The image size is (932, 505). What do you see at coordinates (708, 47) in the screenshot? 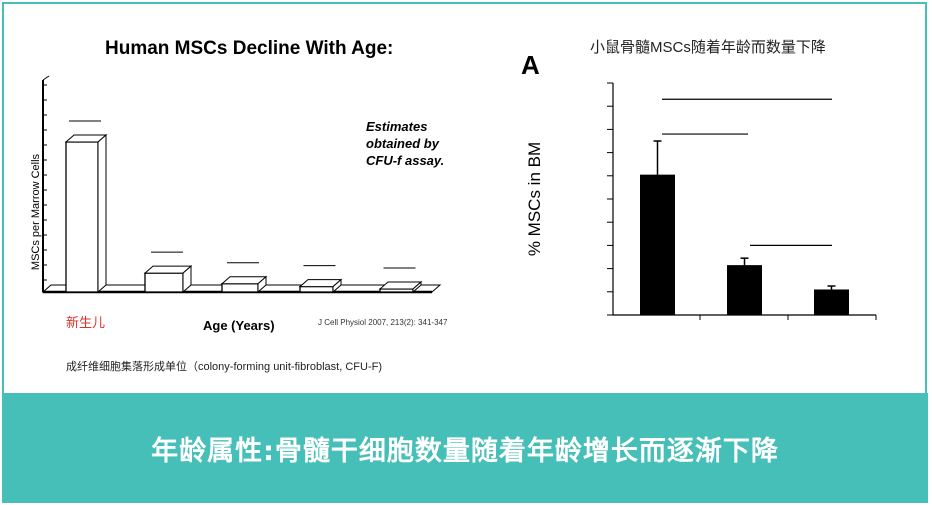
I see `mouse-chart-title: 小鼠骨髓MSCs随着年龄而数量下降` at bounding box center [708, 47].